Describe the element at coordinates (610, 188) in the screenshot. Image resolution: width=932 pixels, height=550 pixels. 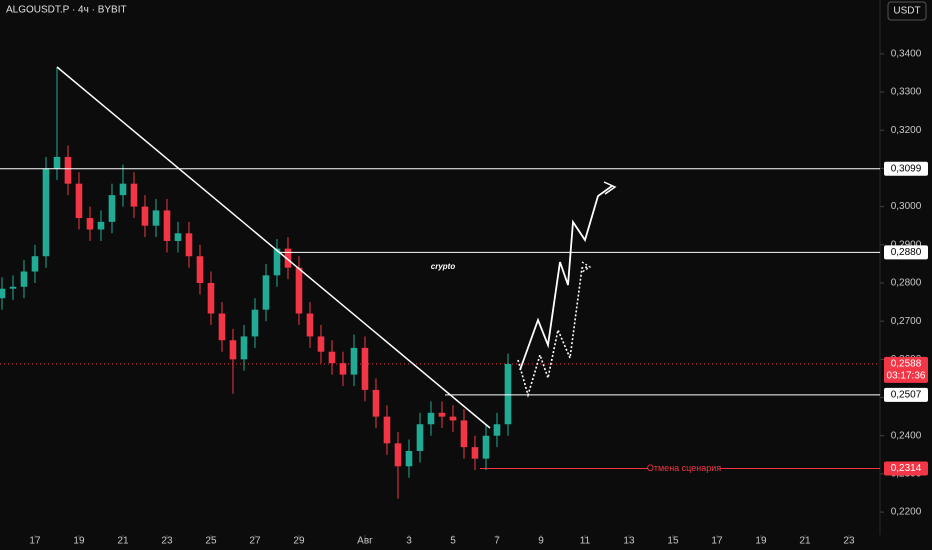
I see `projection-arrowhead` at that location.